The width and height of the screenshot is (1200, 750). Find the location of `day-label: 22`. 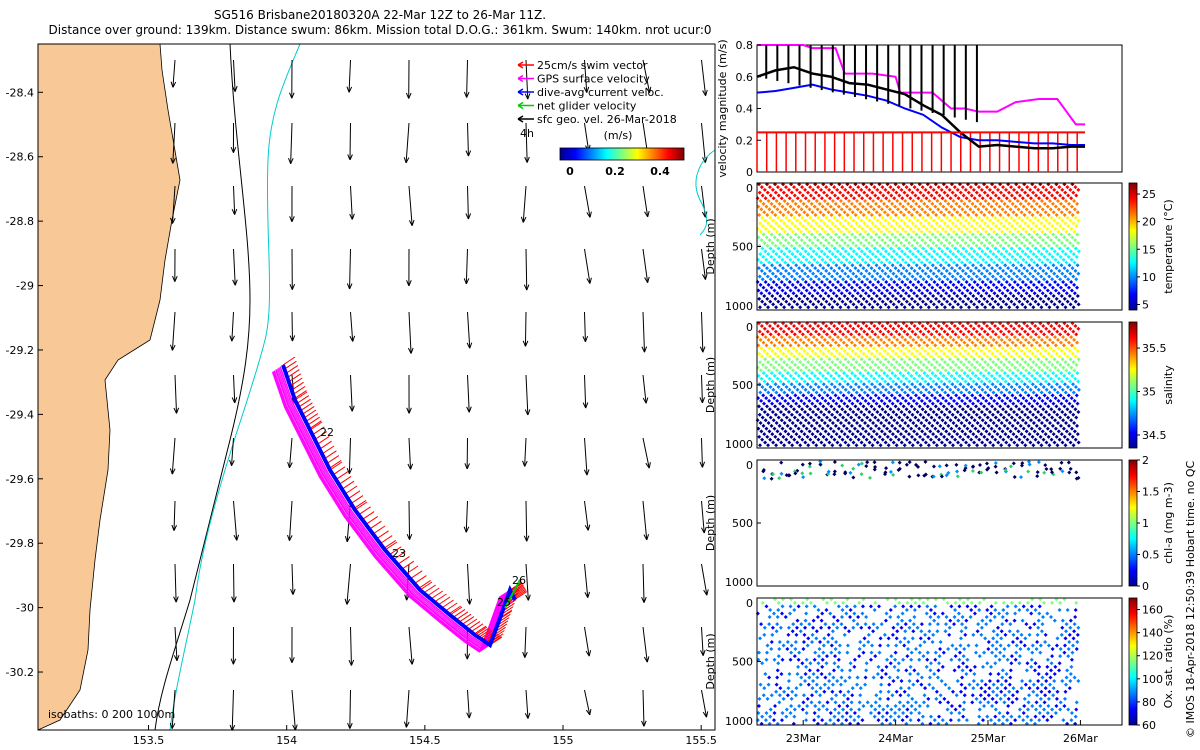

day-label: 22 is located at coordinates (327, 432).